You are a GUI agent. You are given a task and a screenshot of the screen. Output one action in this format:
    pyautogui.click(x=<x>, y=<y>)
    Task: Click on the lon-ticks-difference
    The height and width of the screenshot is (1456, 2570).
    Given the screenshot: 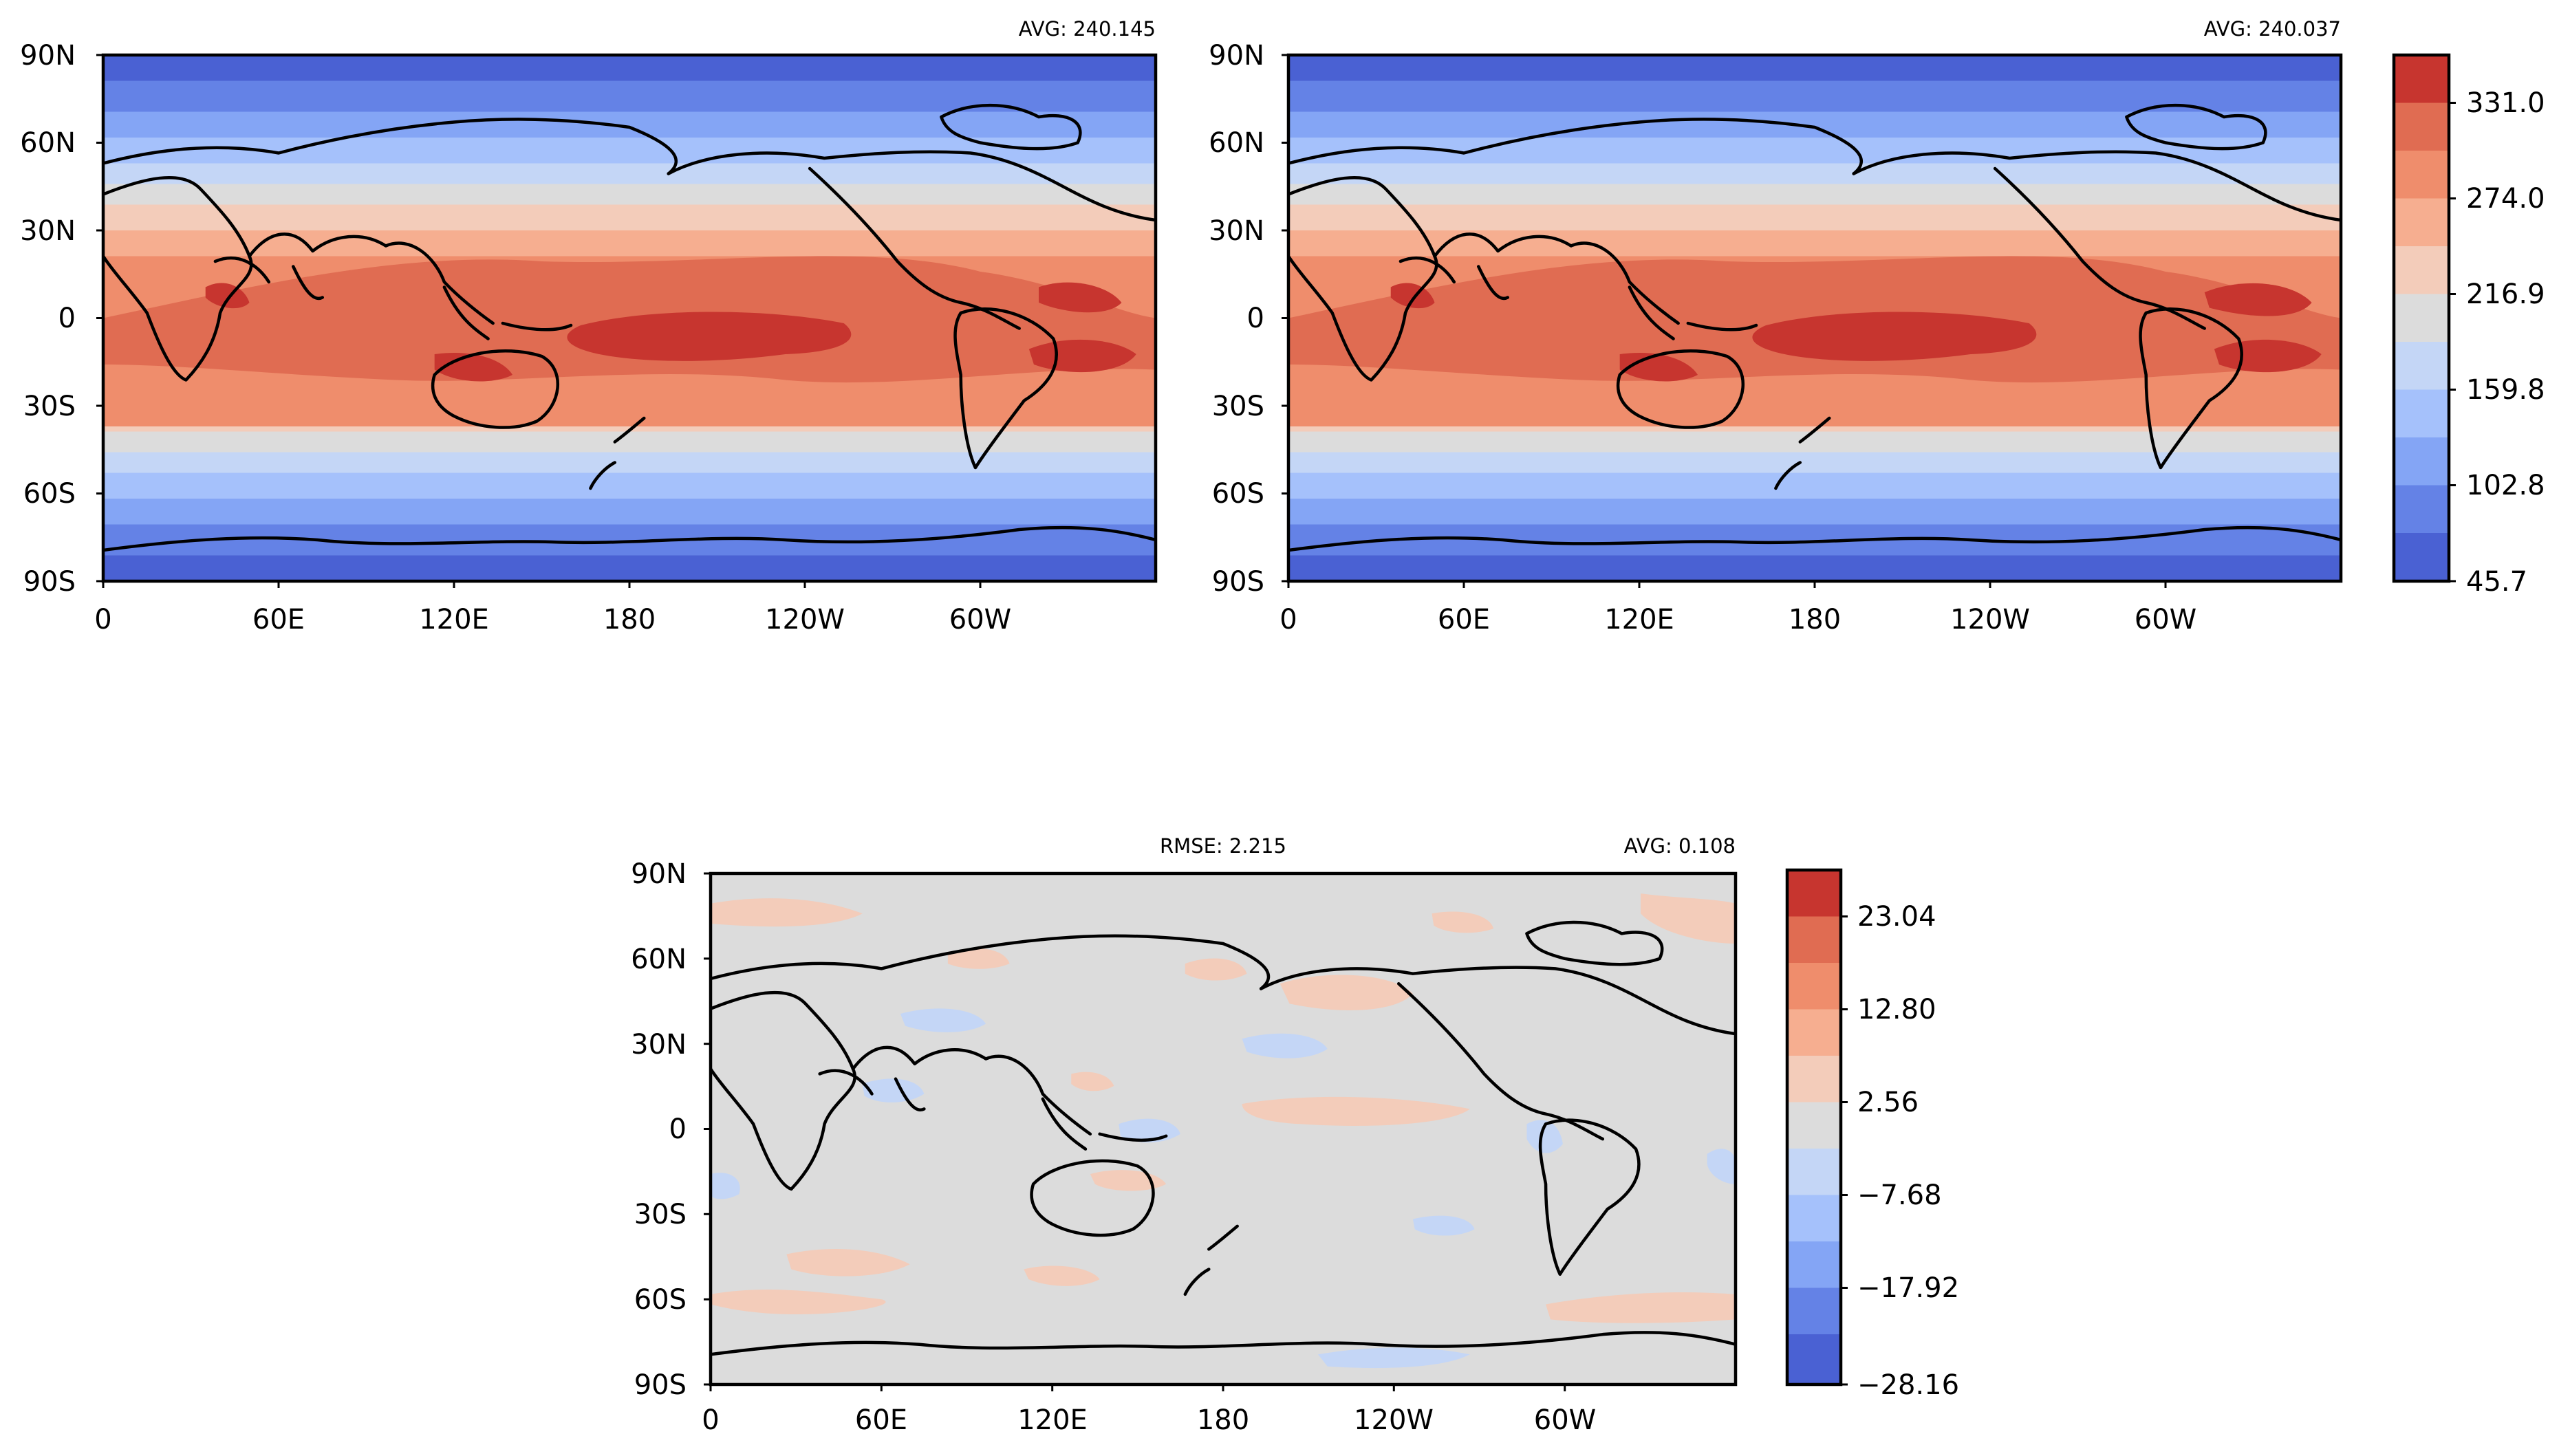 What is the action you would take?
    pyautogui.click(x=1137, y=1387)
    